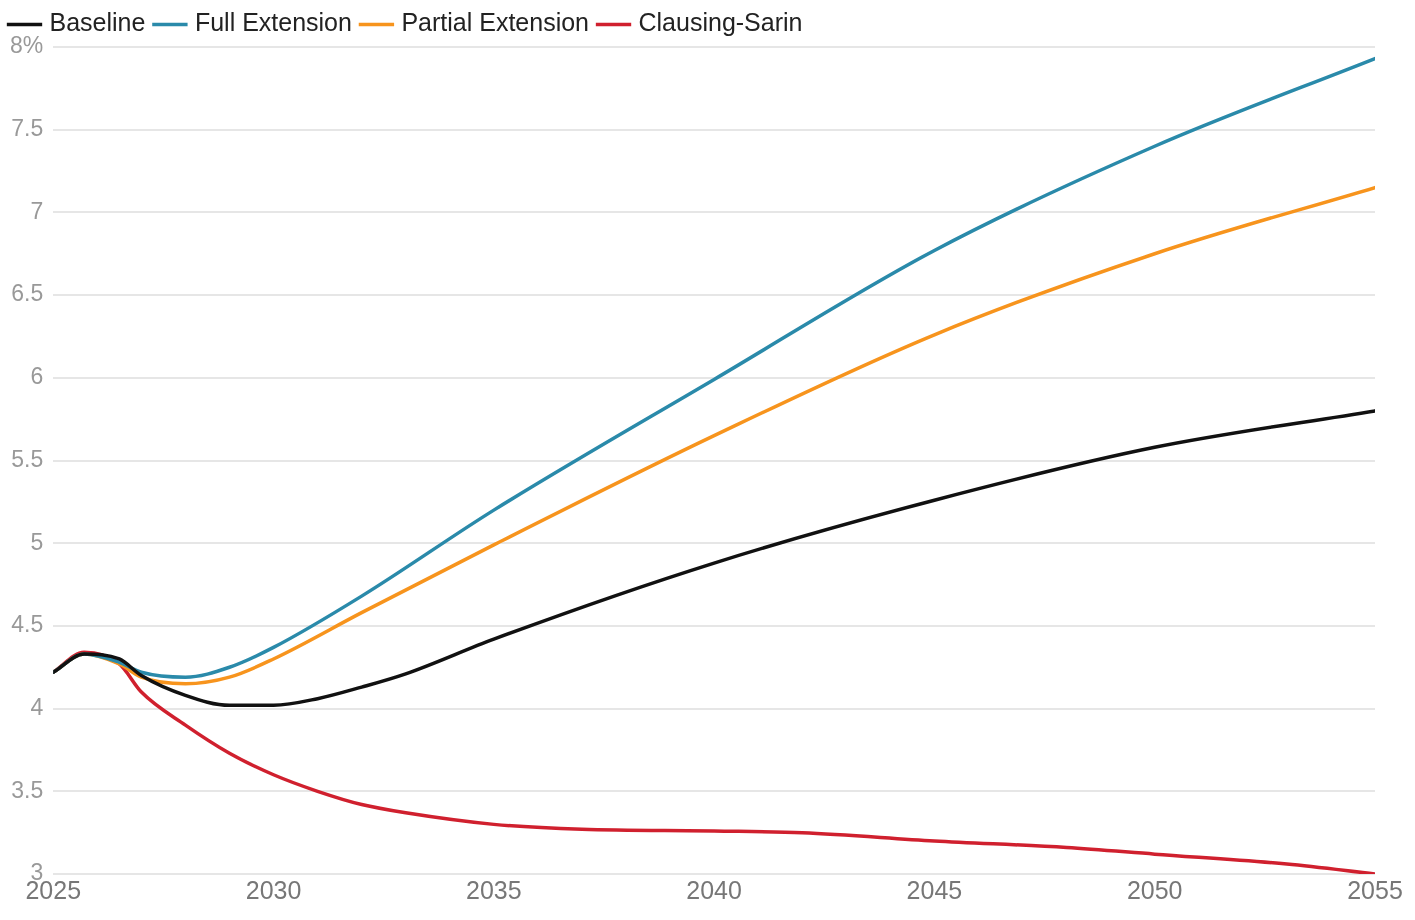  I want to click on y-tick-label: 5.5, so click(27, 458).